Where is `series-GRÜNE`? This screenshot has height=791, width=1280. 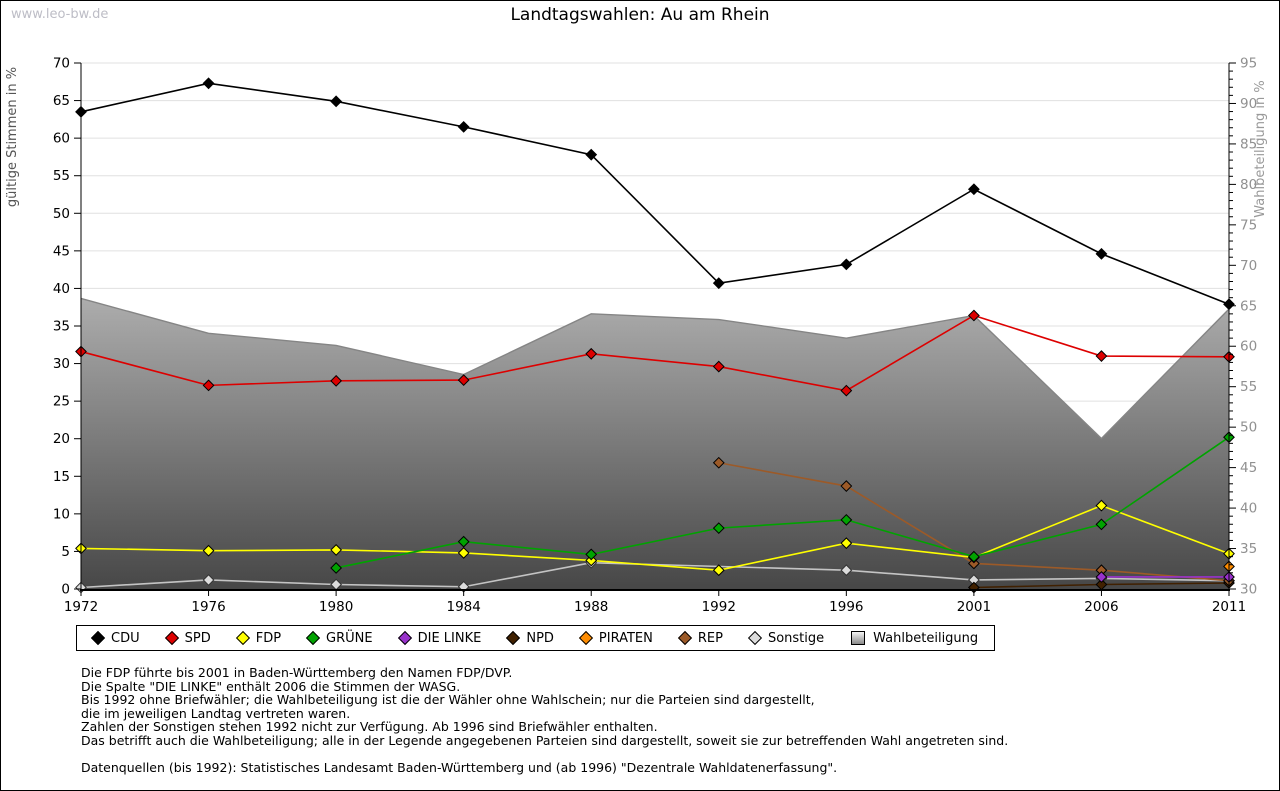 series-GRÜNE is located at coordinates (782, 502).